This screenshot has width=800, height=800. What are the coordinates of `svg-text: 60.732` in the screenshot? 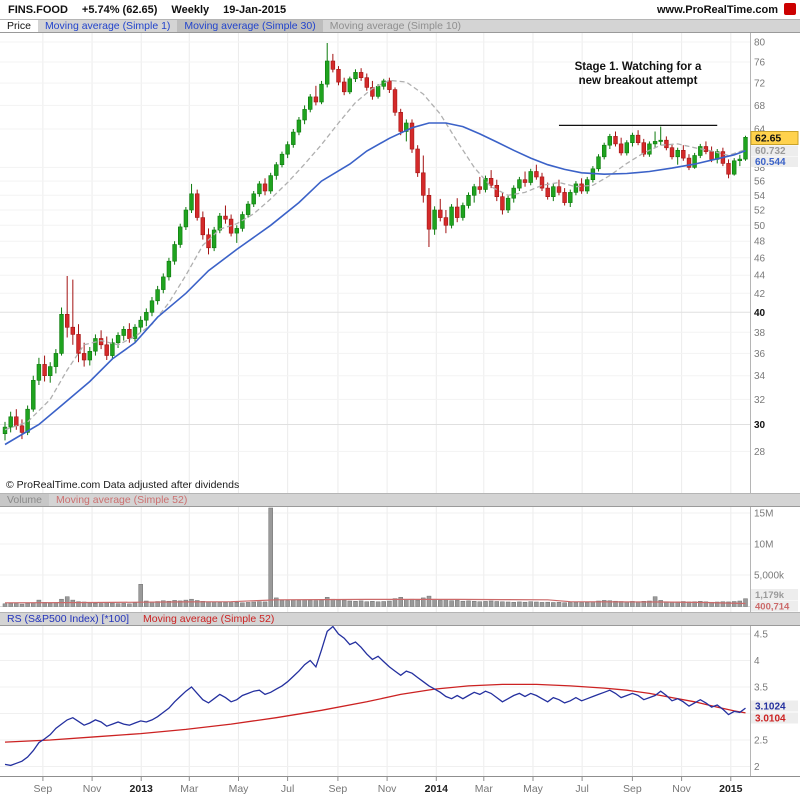 It's located at (770, 151).